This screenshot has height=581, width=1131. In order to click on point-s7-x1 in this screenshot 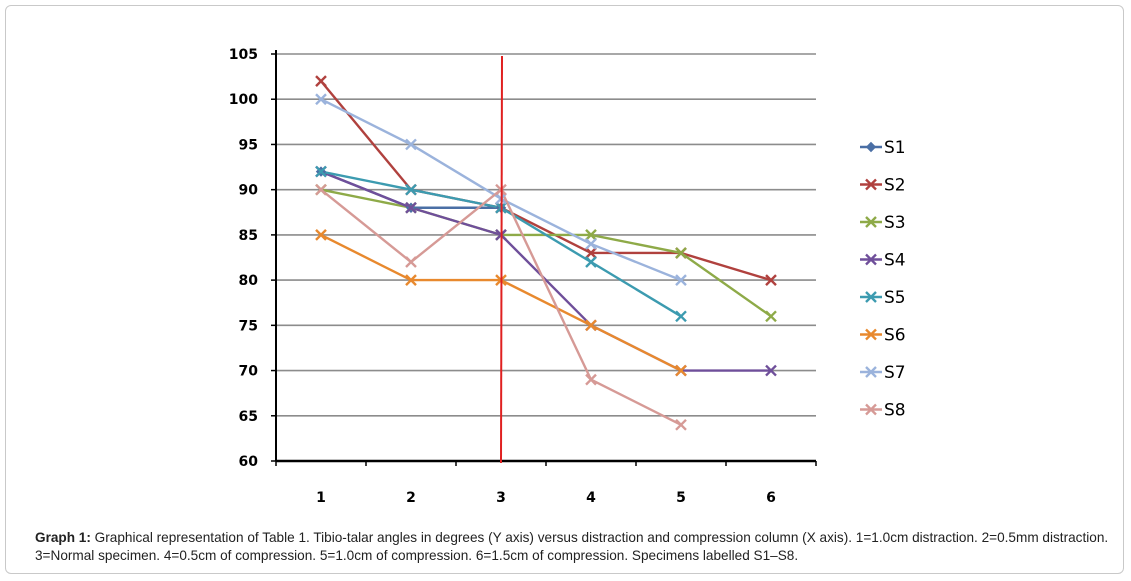, I will do `click(321, 99)`.